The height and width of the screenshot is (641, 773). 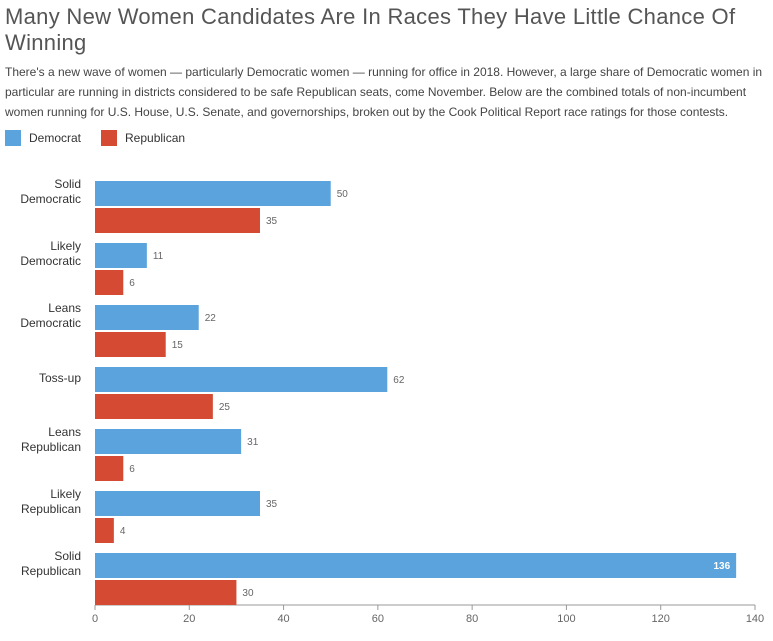 What do you see at coordinates (50, 253) in the screenshot?
I see `y-tick-label: Likely Democratic` at bounding box center [50, 253].